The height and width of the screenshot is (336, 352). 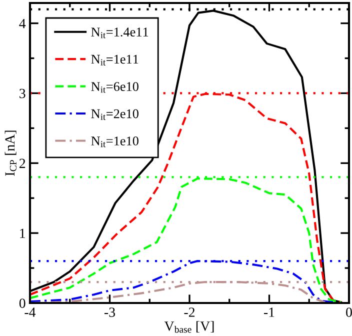 What do you see at coordinates (22, 23) in the screenshot?
I see `y-tick-label: 4` at bounding box center [22, 23].